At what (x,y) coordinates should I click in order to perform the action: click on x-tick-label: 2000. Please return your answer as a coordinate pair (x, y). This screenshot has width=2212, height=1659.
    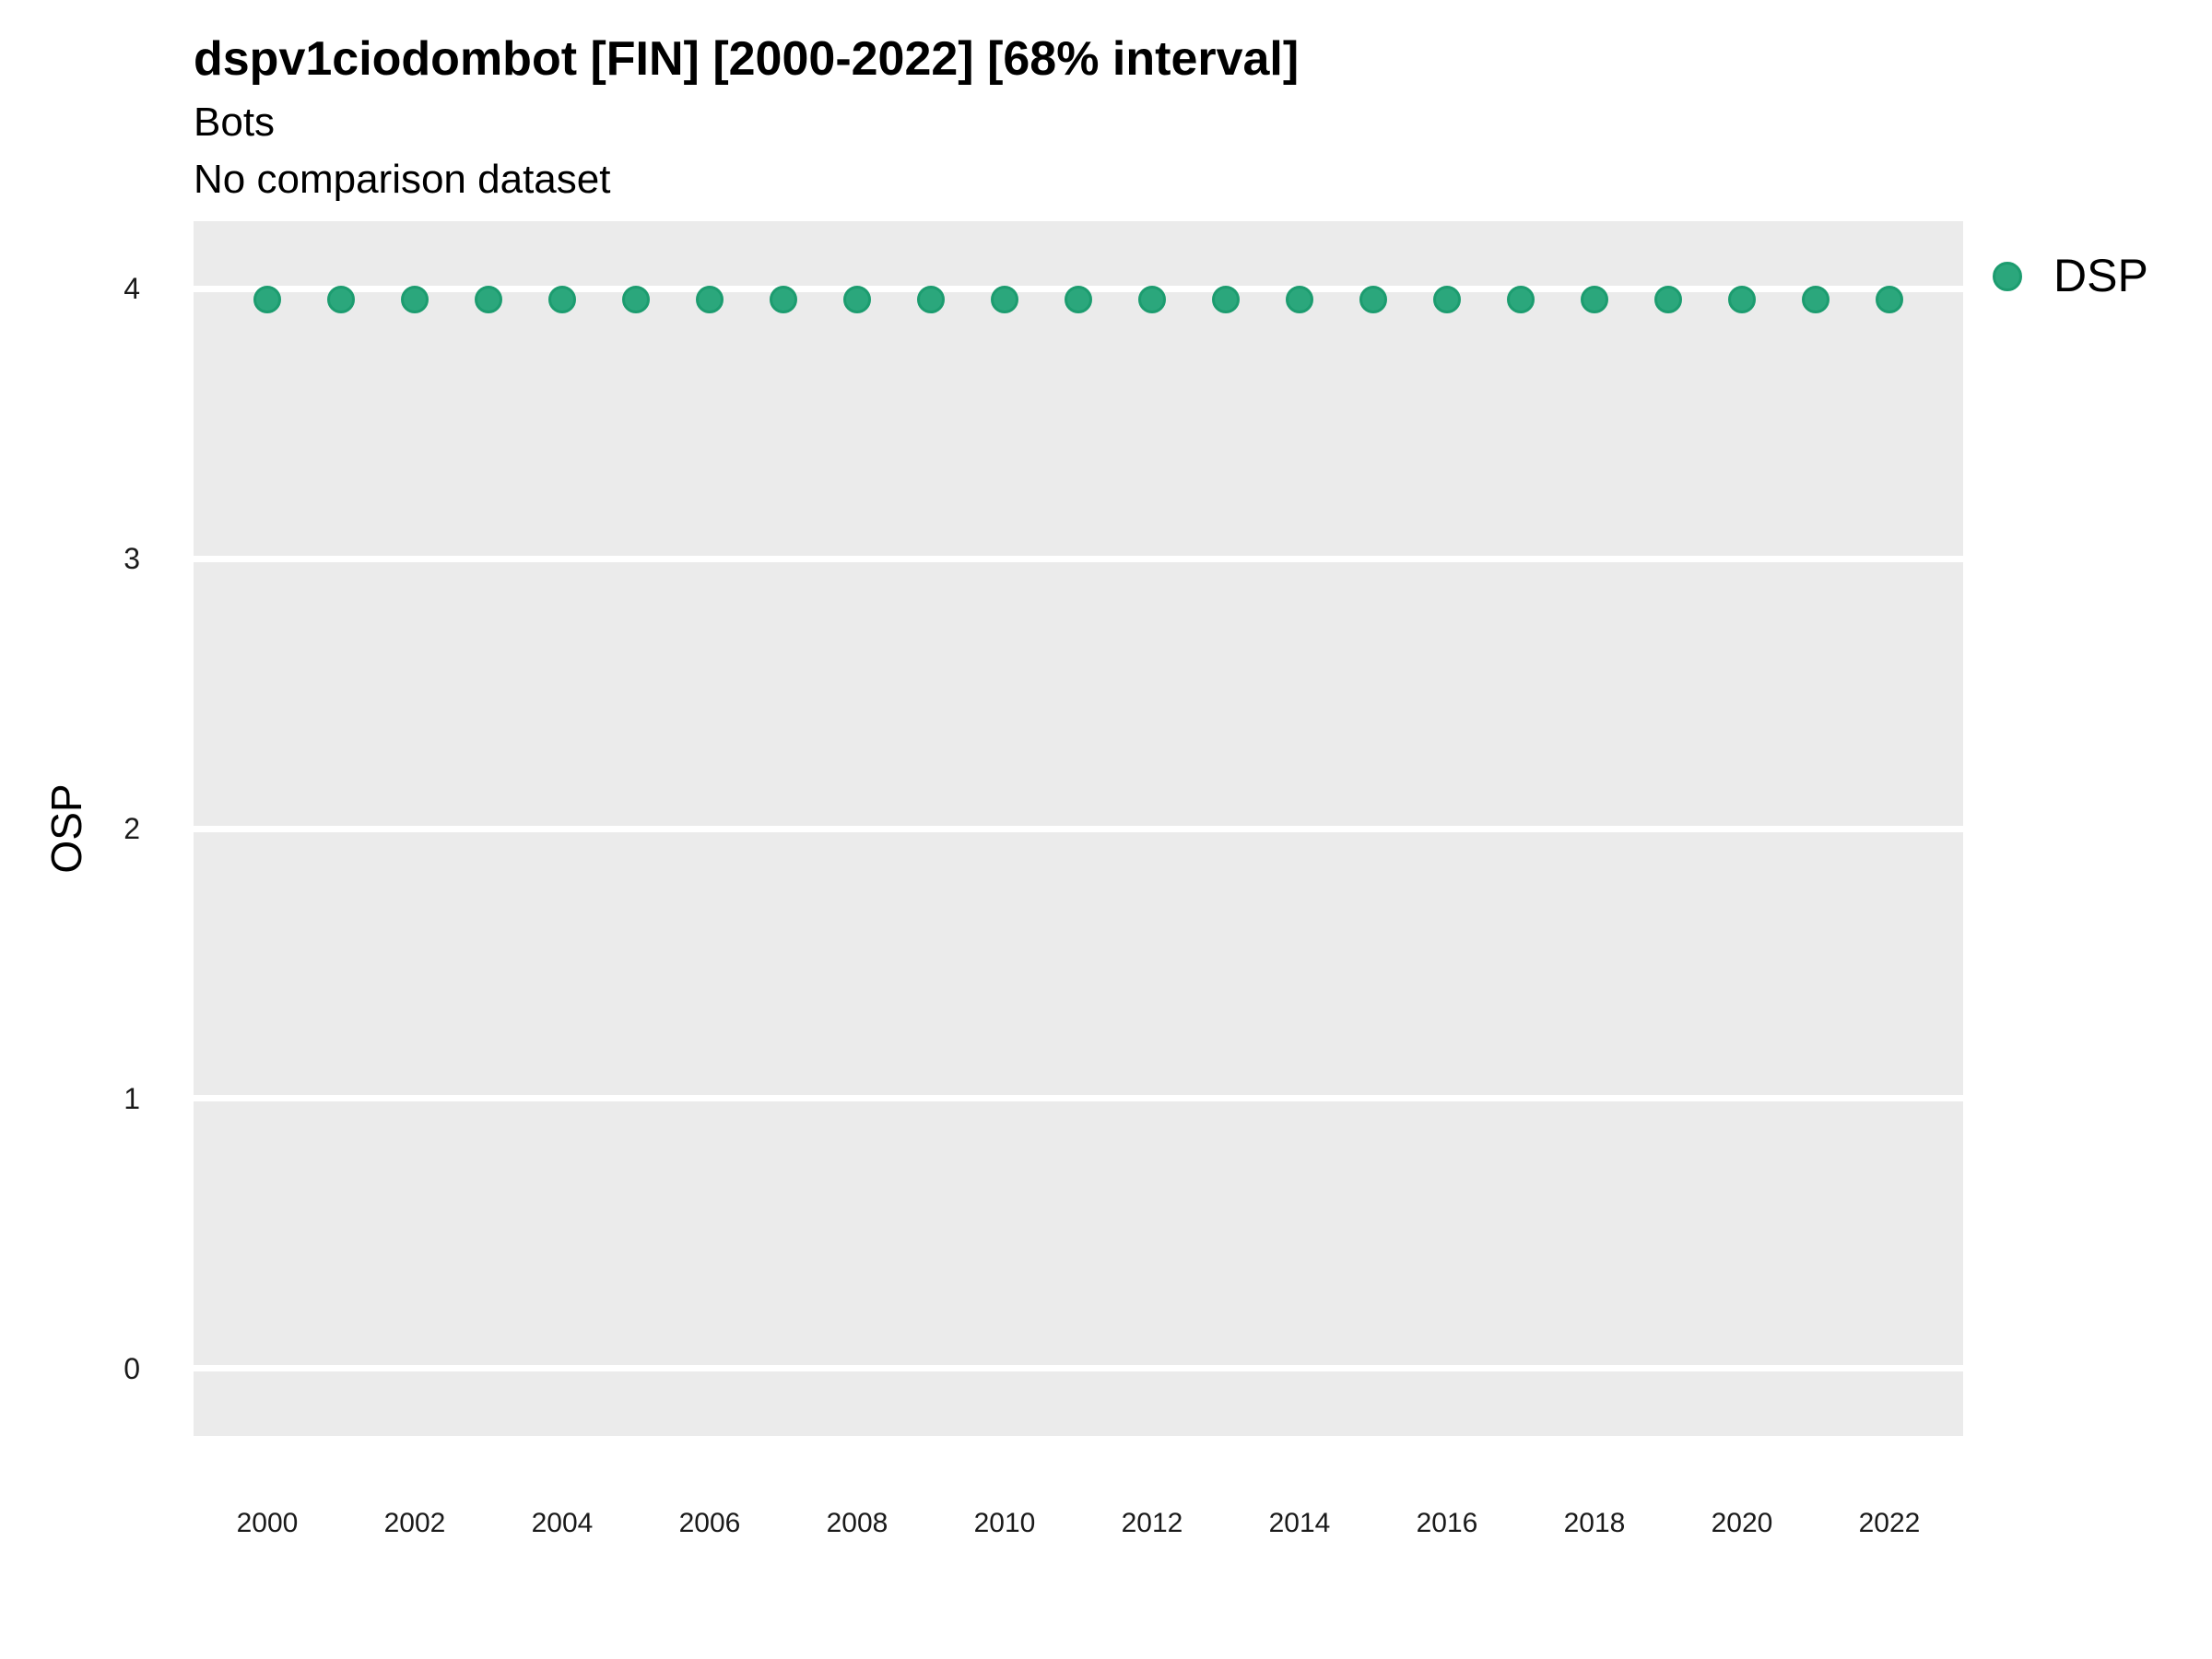
    Looking at the image, I should click on (267, 1523).